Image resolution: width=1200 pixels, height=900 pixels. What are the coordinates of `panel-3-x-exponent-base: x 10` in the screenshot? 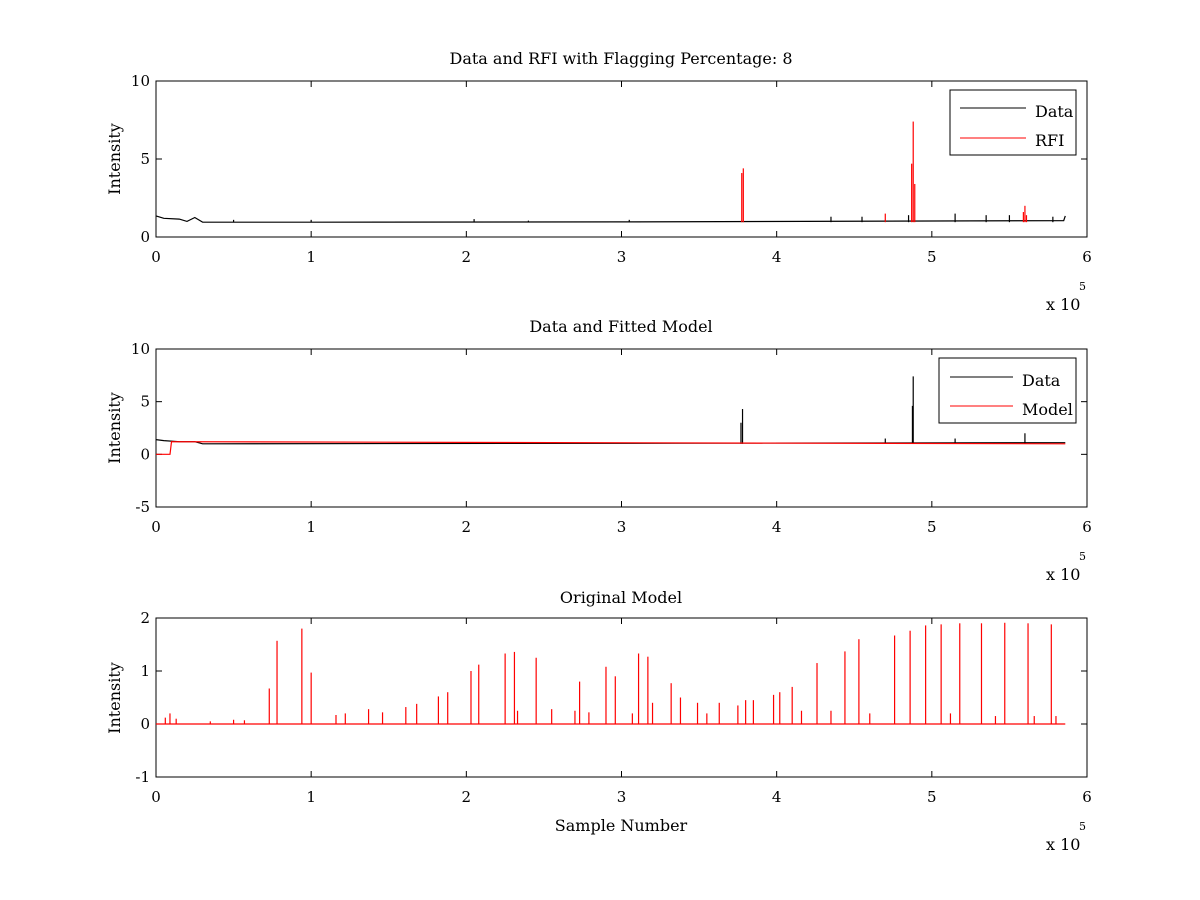 It's located at (1063, 844).